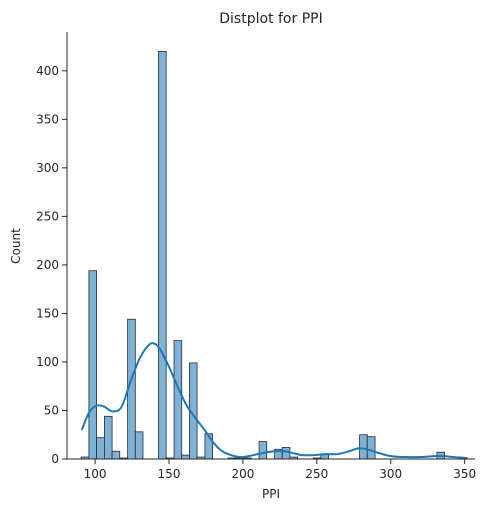 The width and height of the screenshot is (489, 512). What do you see at coordinates (271, 494) in the screenshot?
I see `x-axis-label: PPI` at bounding box center [271, 494].